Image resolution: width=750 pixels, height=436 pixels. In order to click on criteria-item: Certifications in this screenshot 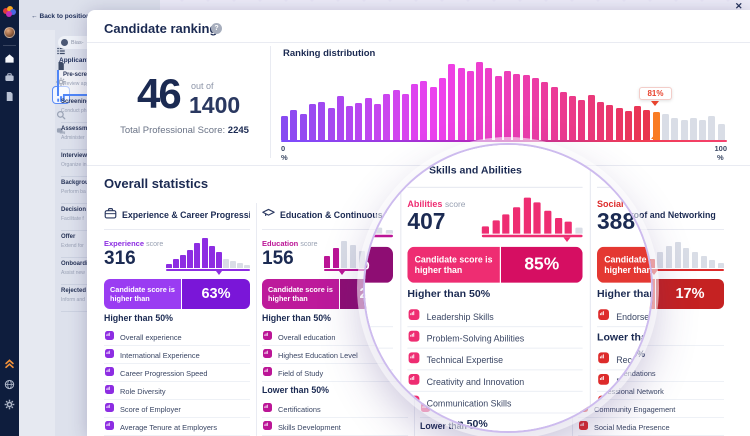, I will do `click(335, 409)`.